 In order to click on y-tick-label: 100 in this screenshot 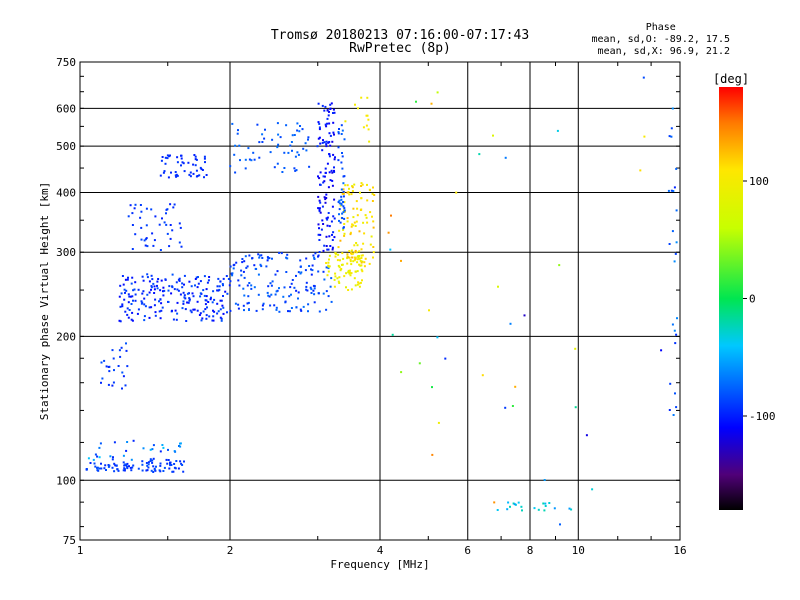, I will do `click(66, 480)`.